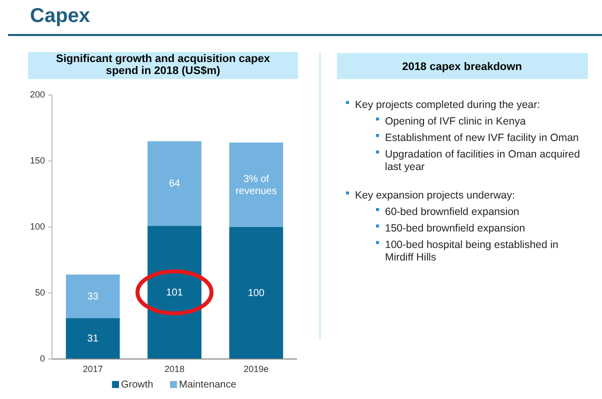 This screenshot has height=399, width=602. I want to click on legend-label: Growth, so click(137, 385).